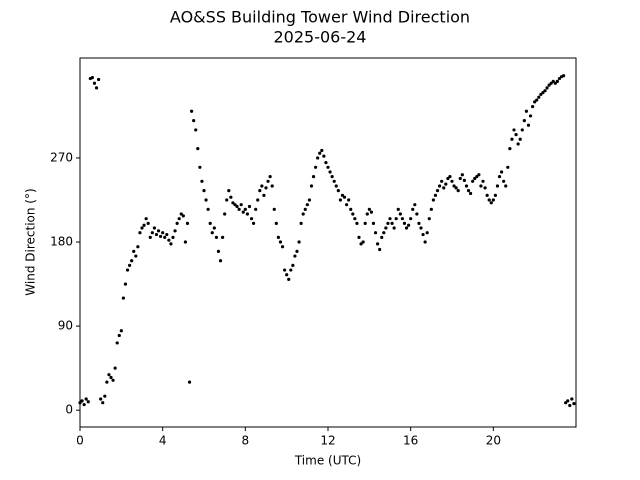  Describe the element at coordinates (80, 441) in the screenshot. I see `x-tick-label: 0` at that location.